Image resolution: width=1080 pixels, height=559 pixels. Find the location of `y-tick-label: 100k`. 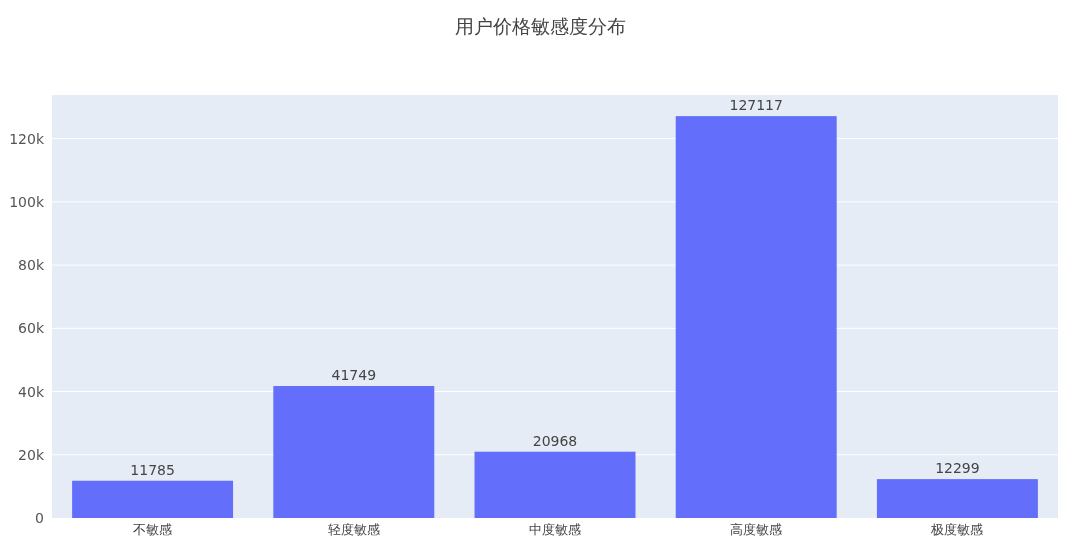

y-tick-label: 100k is located at coordinates (27, 201).